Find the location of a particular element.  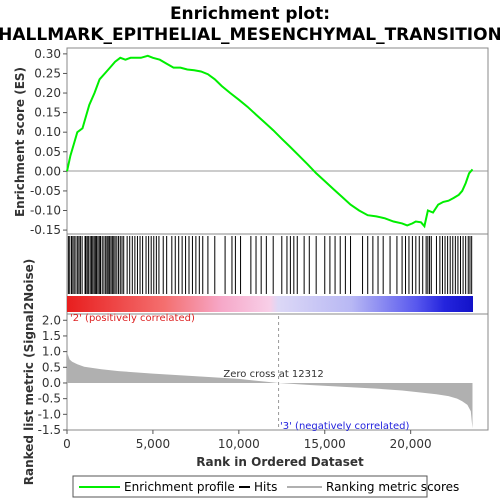

es-y-tick-label: -0.15 is located at coordinates (45, 230).